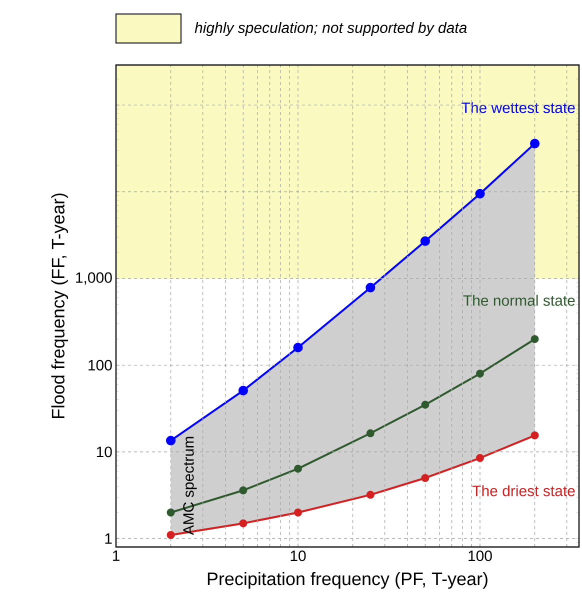 The height and width of the screenshot is (609, 582). I want to click on x-tick-label: 100, so click(480, 556).